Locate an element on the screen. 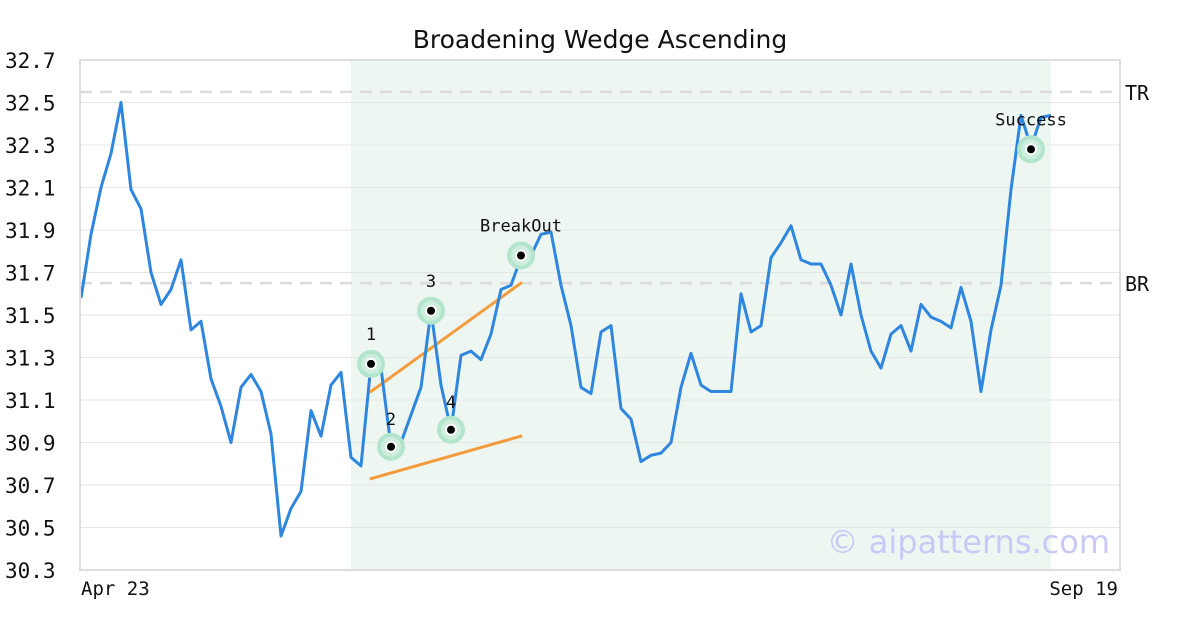  point-marker-breakout is located at coordinates (521, 255).